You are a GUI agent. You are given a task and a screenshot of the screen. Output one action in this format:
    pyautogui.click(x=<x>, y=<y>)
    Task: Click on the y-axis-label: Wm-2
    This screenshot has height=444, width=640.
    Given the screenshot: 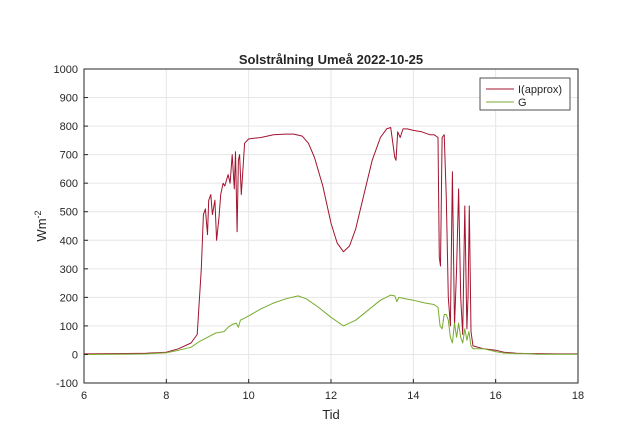 What is the action you would take?
    pyautogui.click(x=41, y=225)
    